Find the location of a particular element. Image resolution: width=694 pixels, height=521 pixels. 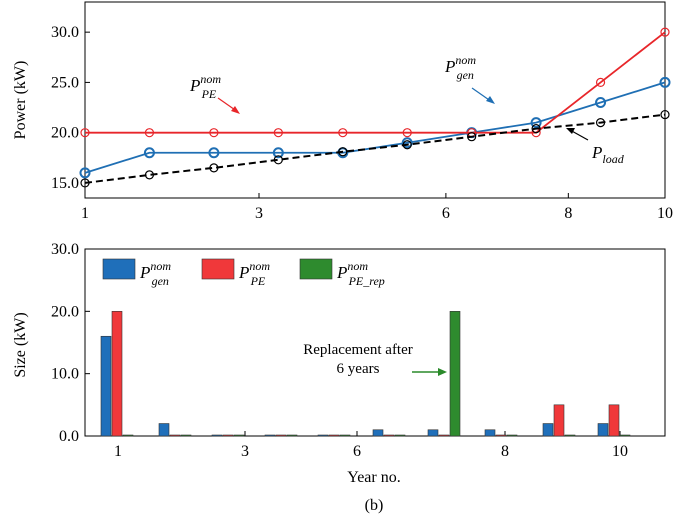

legend-label-pe-symbol: P is located at coordinates (243, 272).